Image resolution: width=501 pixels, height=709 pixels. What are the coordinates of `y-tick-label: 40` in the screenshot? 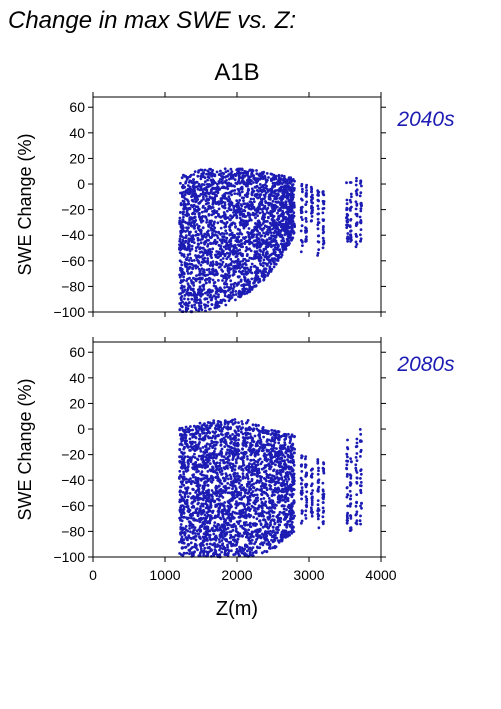 It's located at (77, 133).